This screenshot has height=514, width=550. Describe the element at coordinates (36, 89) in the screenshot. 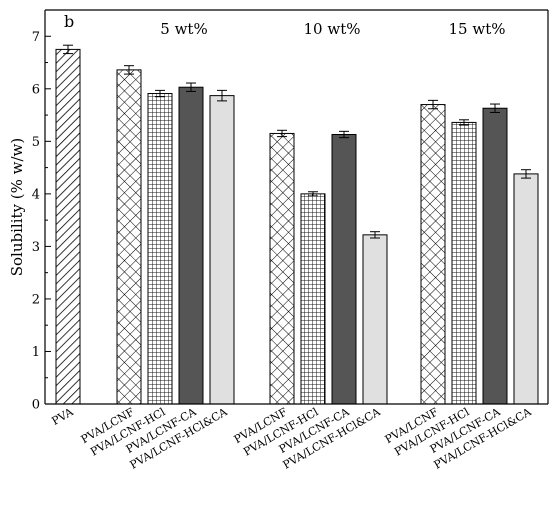

I see `y-tick-label: 6` at that location.